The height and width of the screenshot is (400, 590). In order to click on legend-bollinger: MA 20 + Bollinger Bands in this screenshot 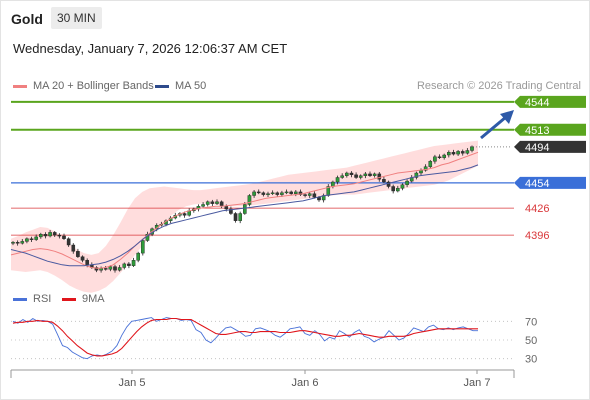, I will do `click(83, 86)`.